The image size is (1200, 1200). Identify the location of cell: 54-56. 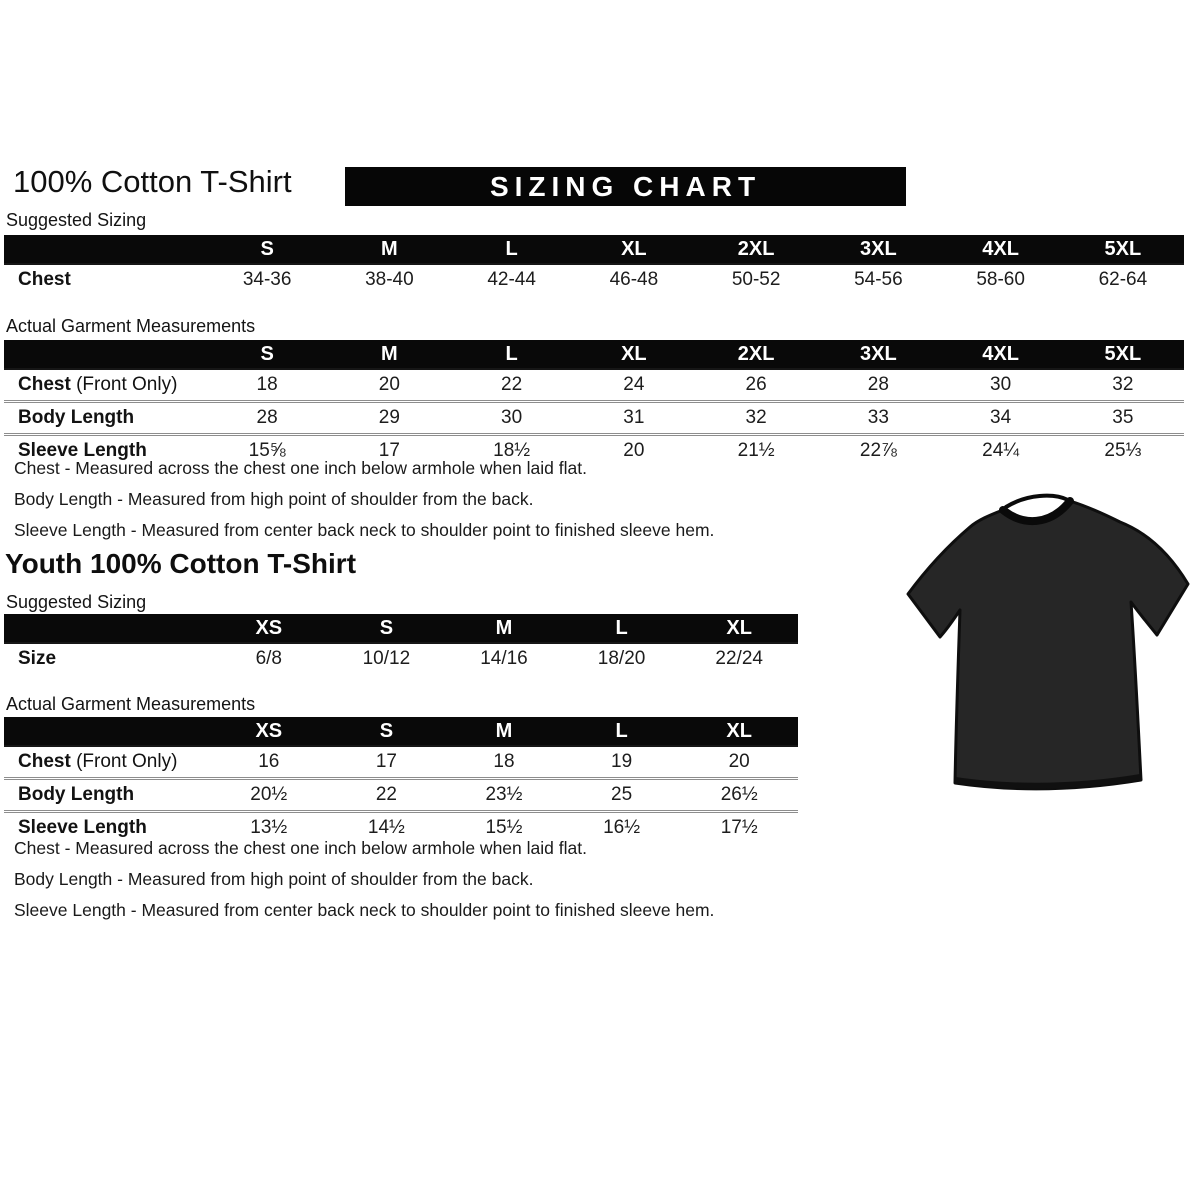
(878, 279).